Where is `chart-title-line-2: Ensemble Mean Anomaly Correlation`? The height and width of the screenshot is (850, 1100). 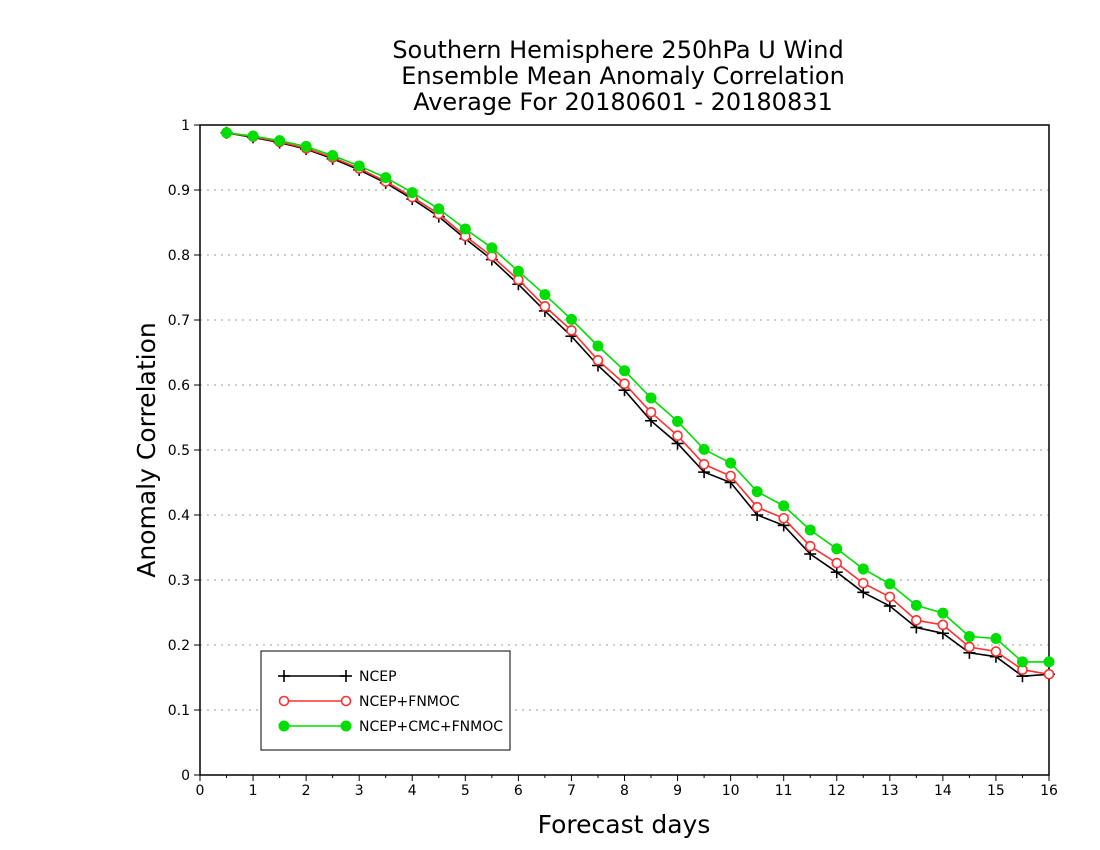 chart-title-line-2: Ensemble Mean Anomaly Correlation is located at coordinates (623, 76).